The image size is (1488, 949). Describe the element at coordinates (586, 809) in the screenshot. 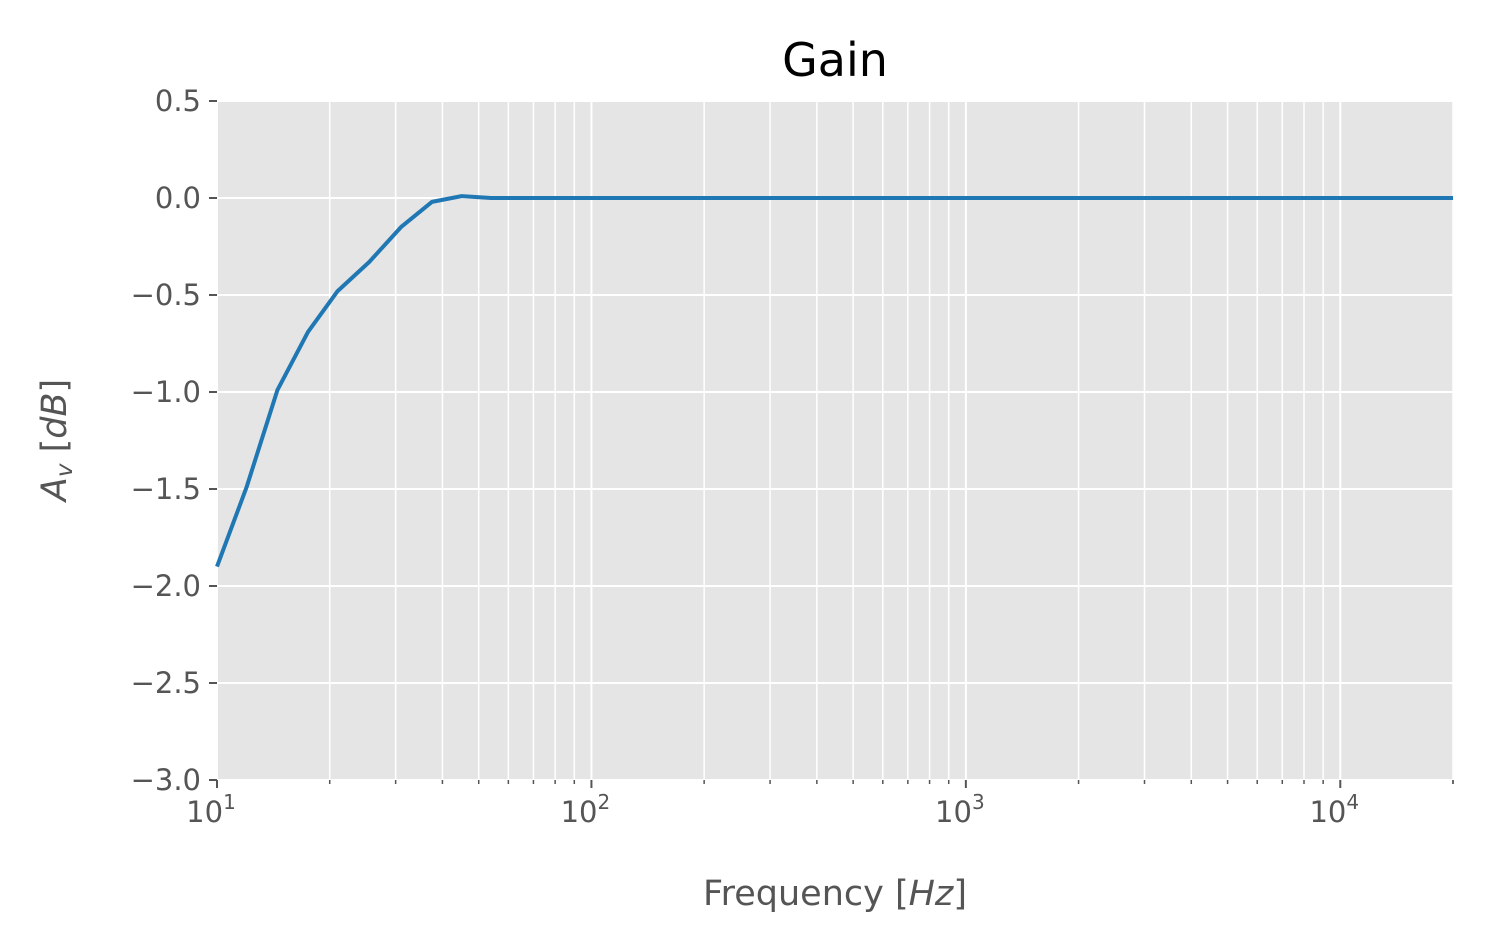

I see `x-tick-label: 10²` at that location.